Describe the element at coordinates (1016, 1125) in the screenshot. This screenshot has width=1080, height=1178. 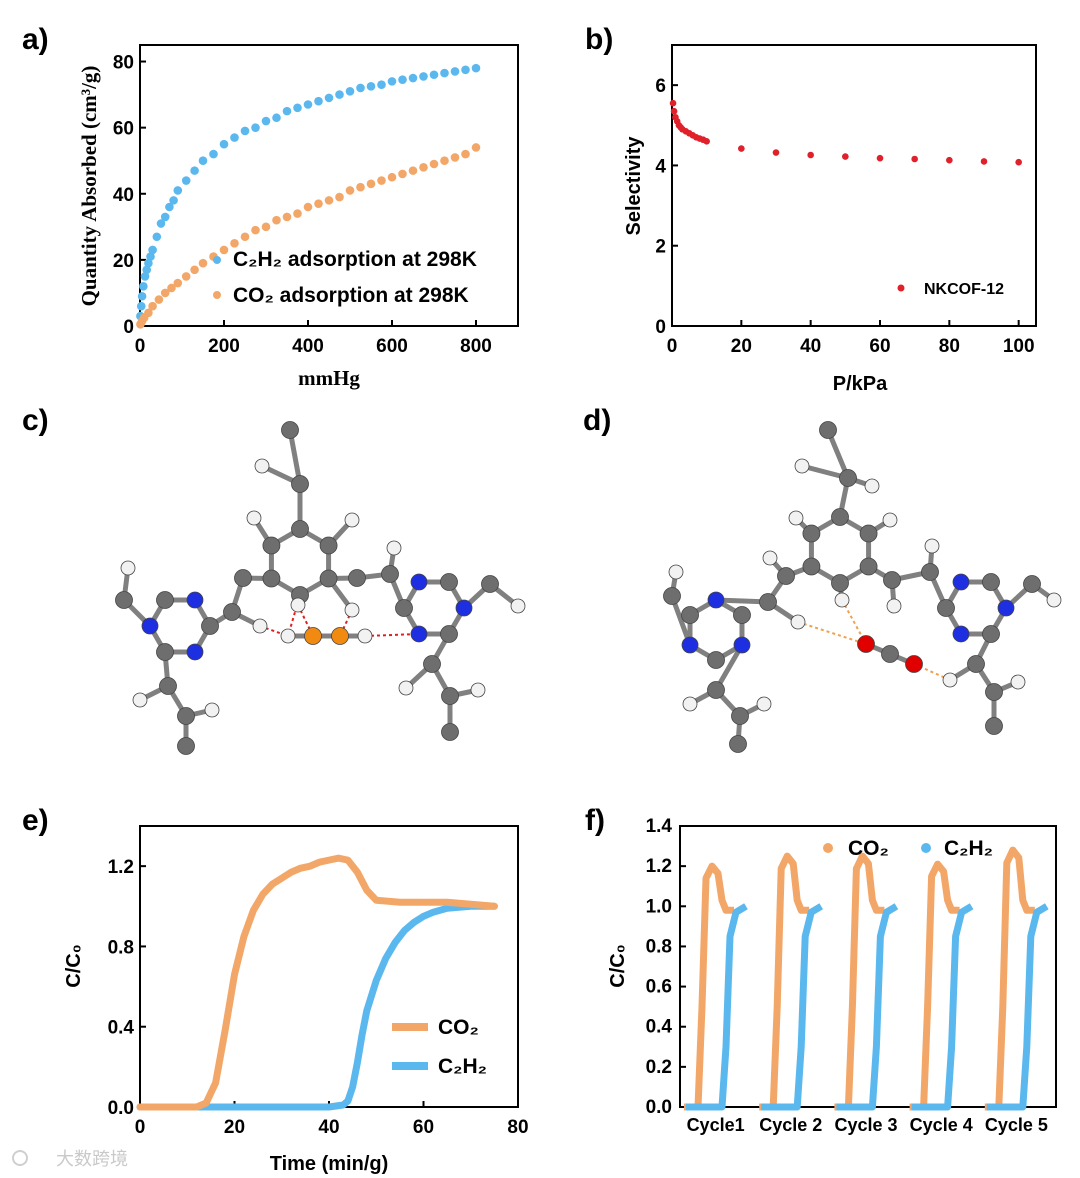
I see `cycle-label: Cycle 5` at that location.